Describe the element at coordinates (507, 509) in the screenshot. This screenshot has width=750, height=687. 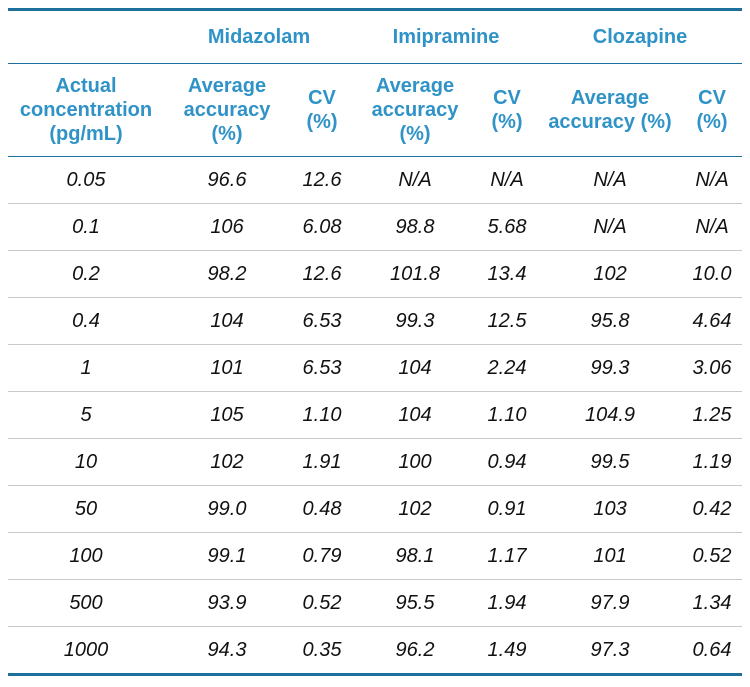
I see `imipramine-cv-cell: 0.91` at that location.